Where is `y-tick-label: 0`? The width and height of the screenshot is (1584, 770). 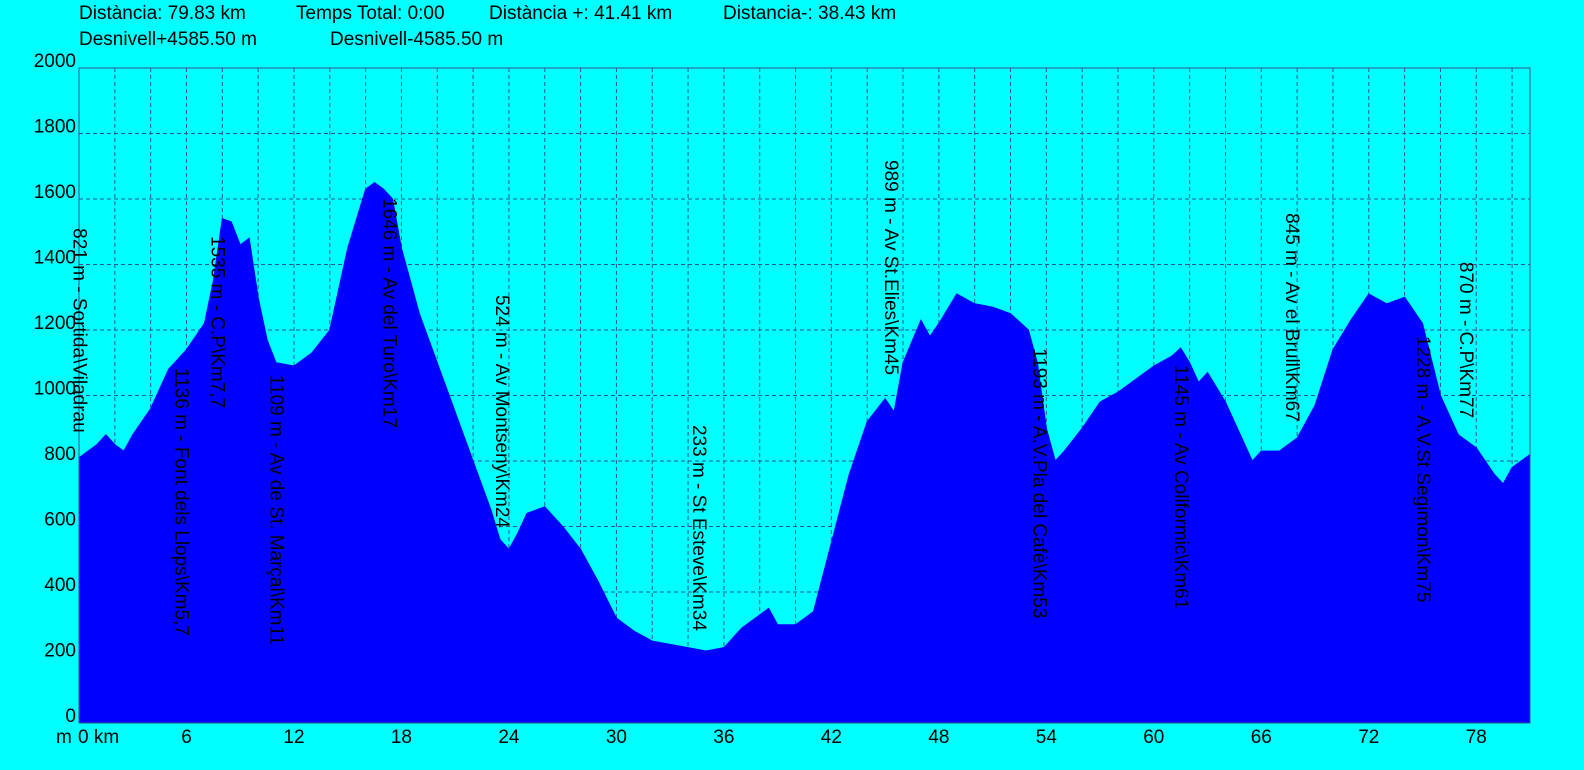
y-tick-label: 0 is located at coordinates (70, 716).